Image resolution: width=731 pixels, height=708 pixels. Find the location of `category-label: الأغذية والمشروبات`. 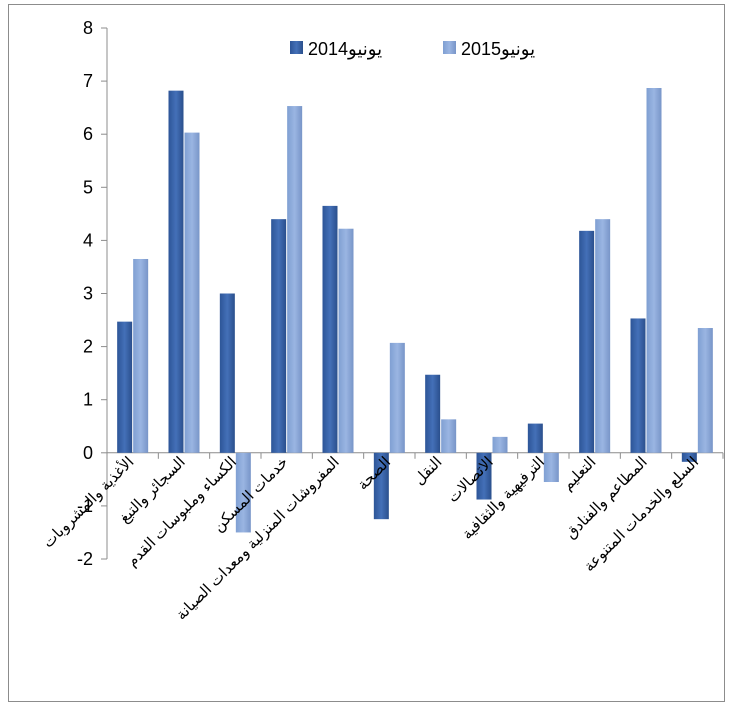

category-label: الأغذية والمشروبات is located at coordinates (87, 501).